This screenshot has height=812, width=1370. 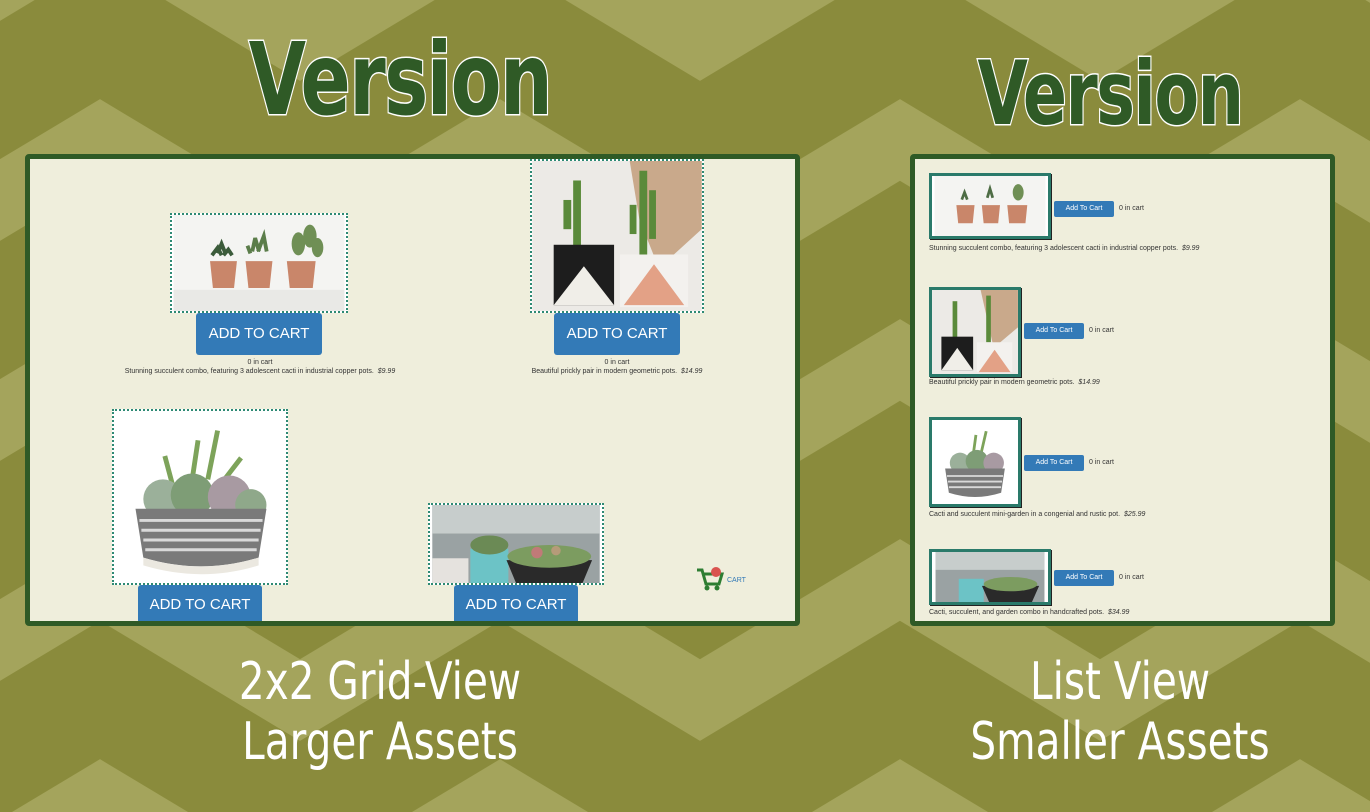 I want to click on product-image-copper-pots, so click(x=259, y=263).